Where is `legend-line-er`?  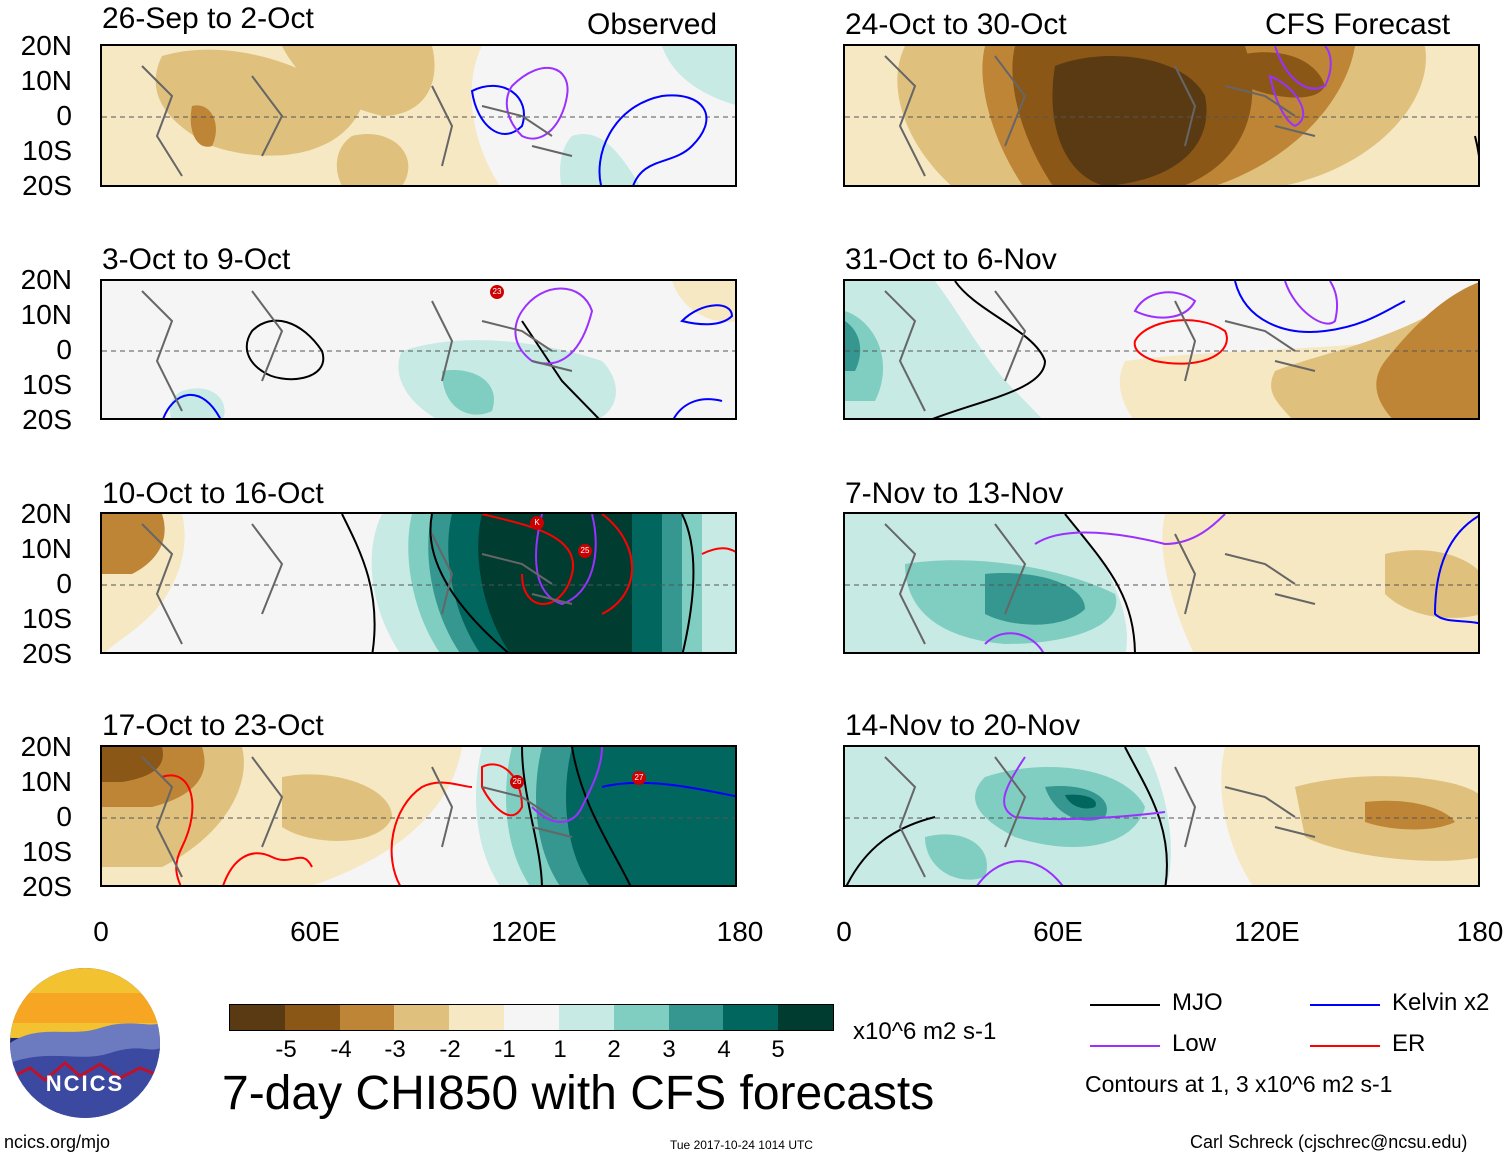 legend-line-er is located at coordinates (1345, 1046).